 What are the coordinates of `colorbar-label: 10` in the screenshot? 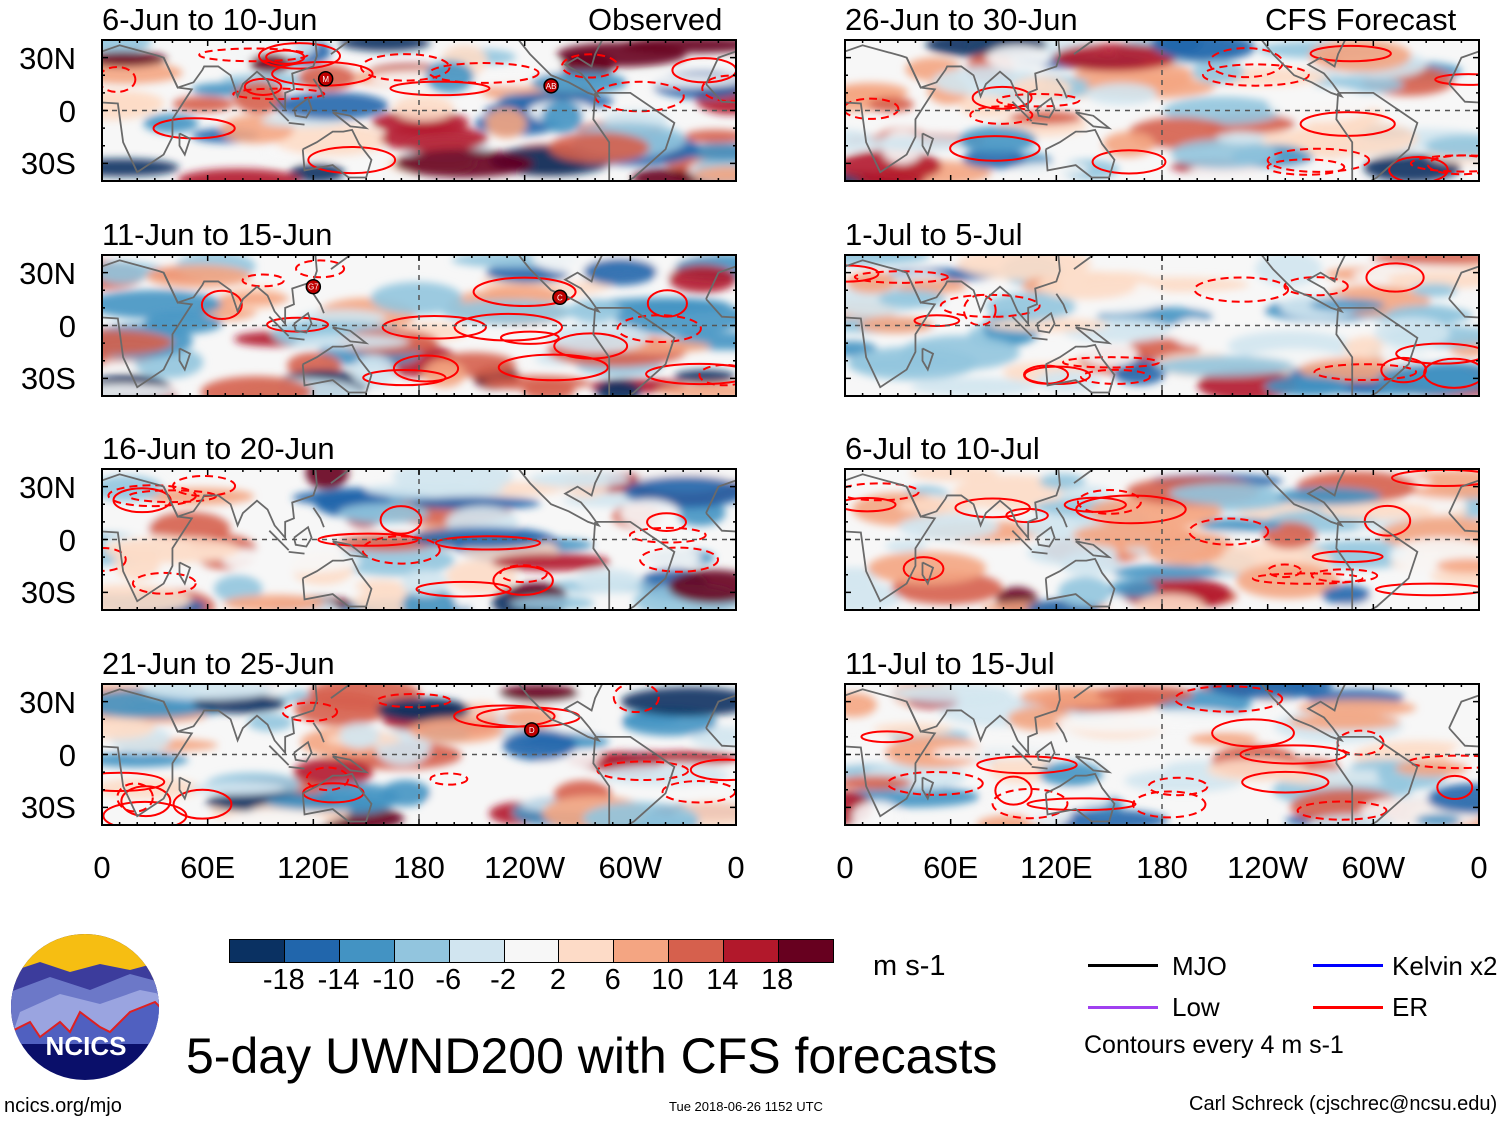 It's located at (667, 980).